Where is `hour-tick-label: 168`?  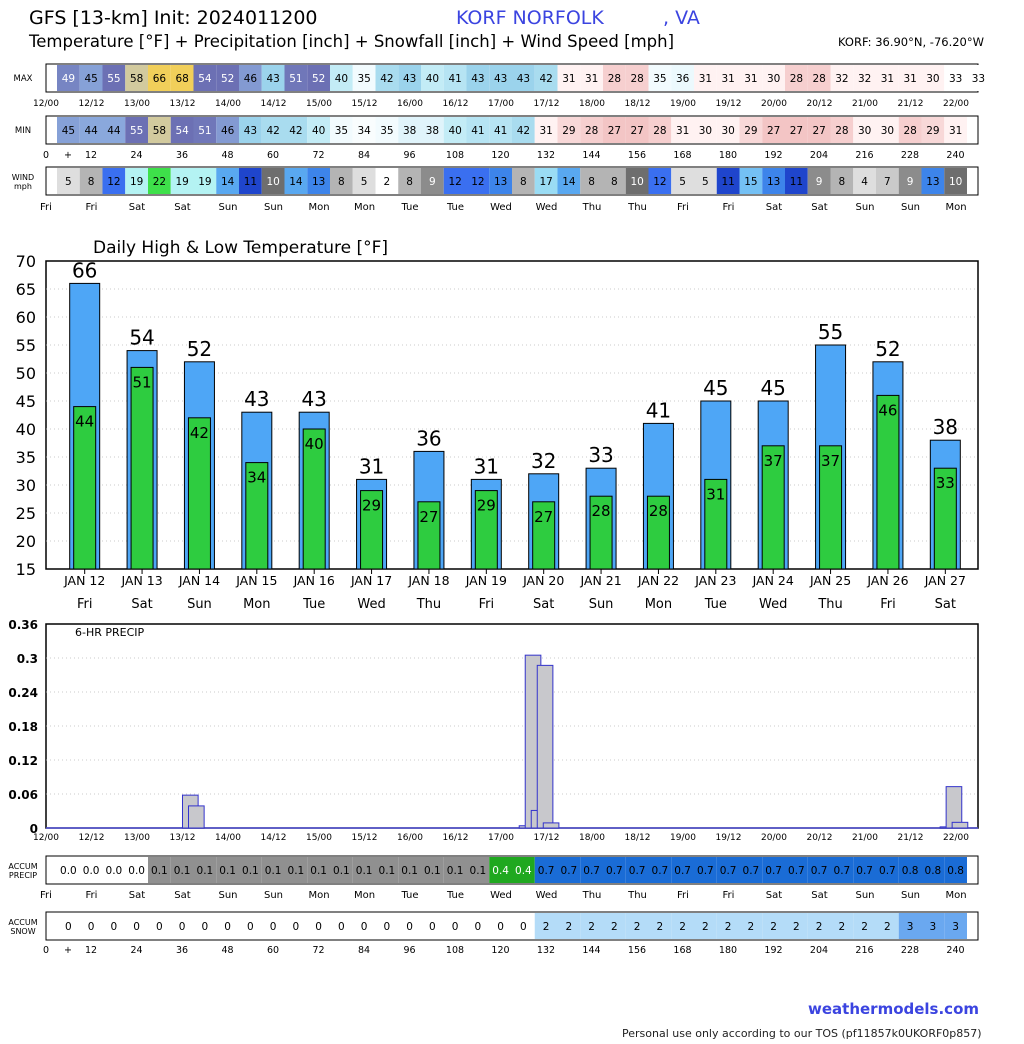
hour-tick-label: 168 is located at coordinates (682, 950).